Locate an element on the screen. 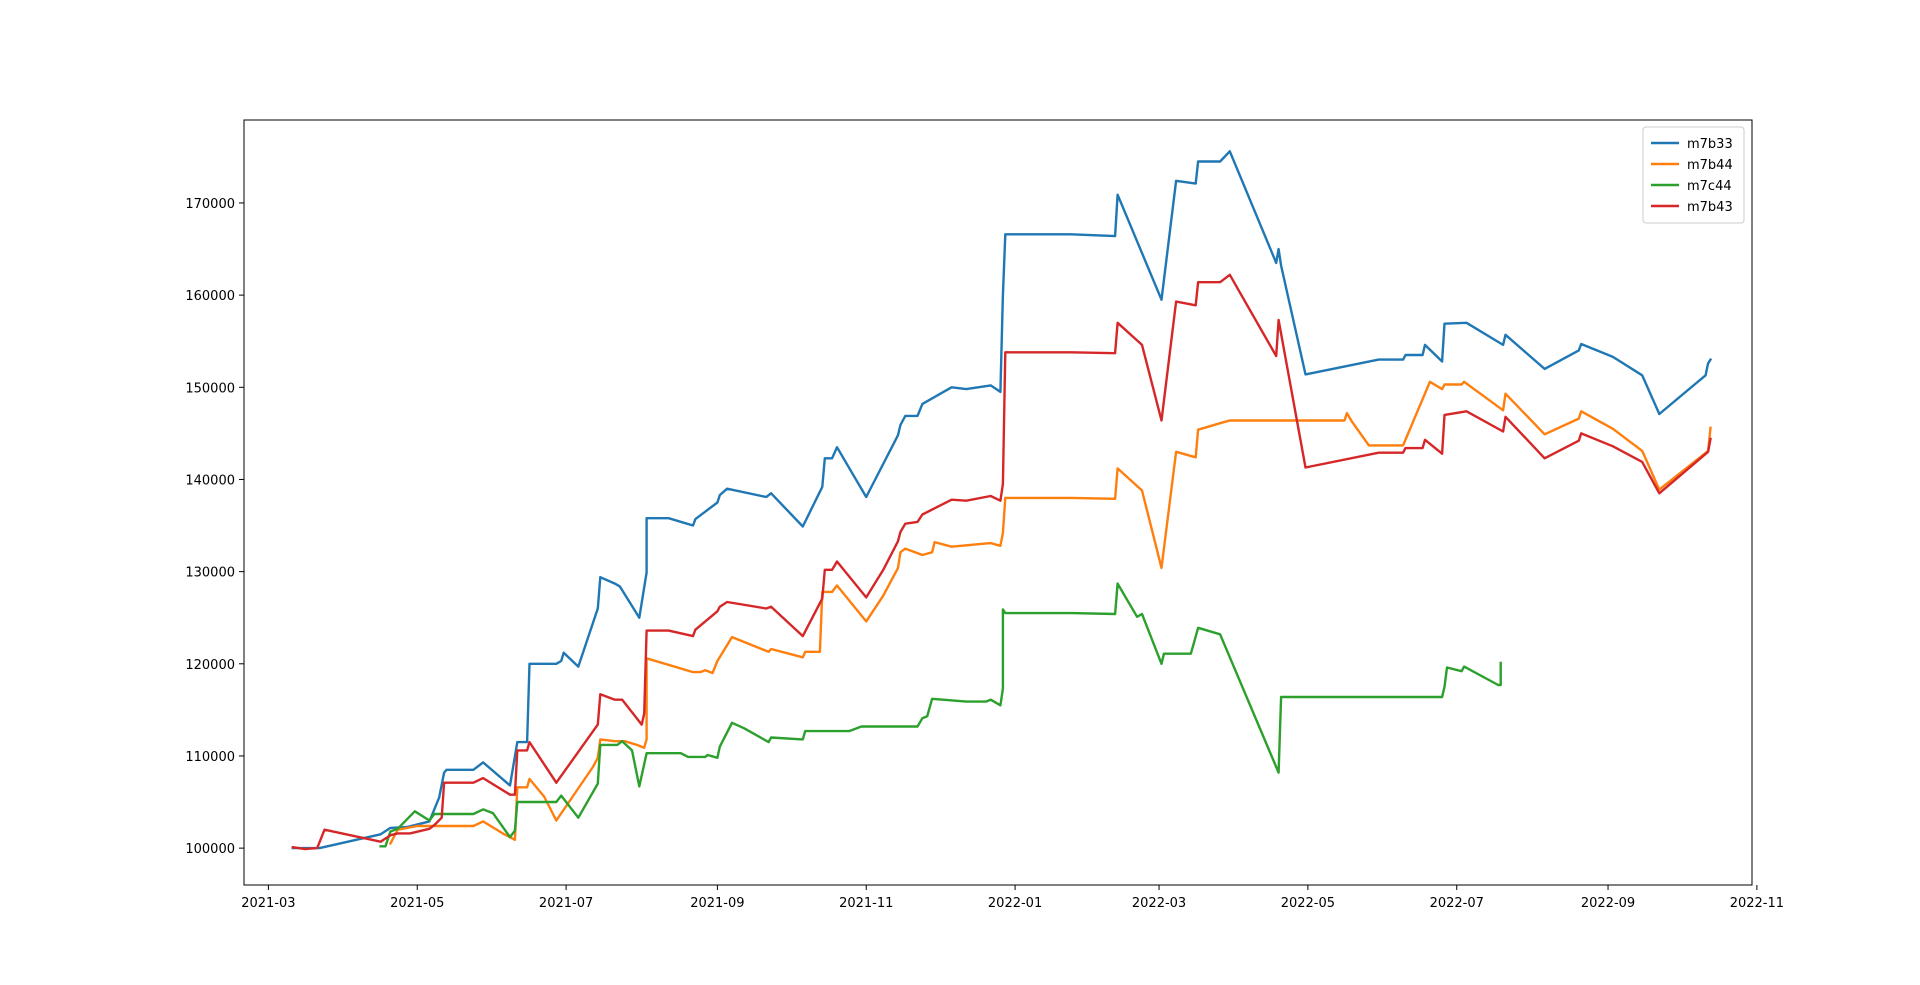  x-tick-label: 2021-11 is located at coordinates (866, 903).